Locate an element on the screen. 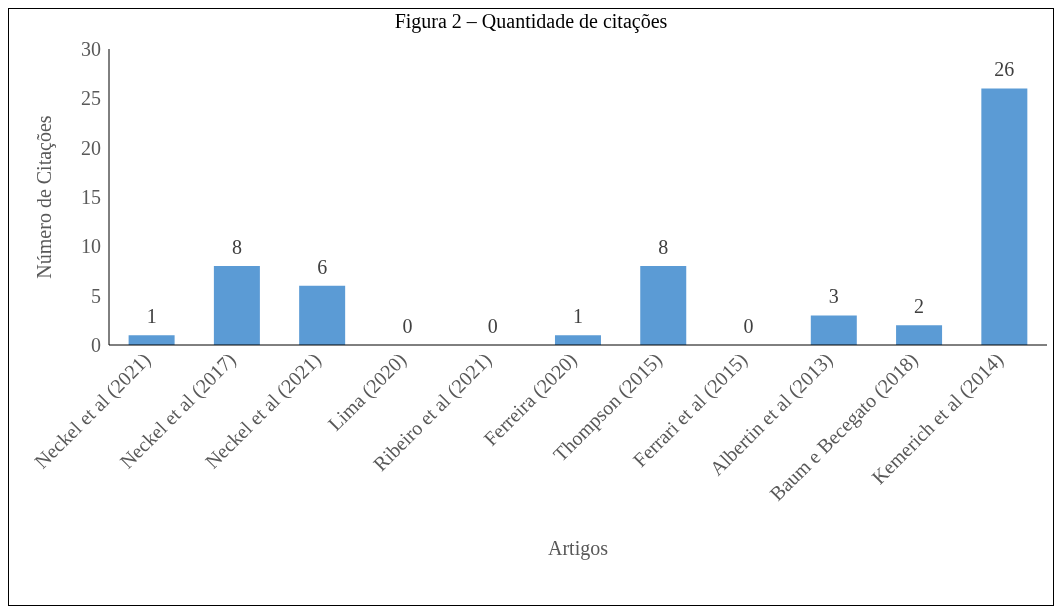 The image size is (1062, 613). y-axis-title: Número de Citações is located at coordinates (45, 197).